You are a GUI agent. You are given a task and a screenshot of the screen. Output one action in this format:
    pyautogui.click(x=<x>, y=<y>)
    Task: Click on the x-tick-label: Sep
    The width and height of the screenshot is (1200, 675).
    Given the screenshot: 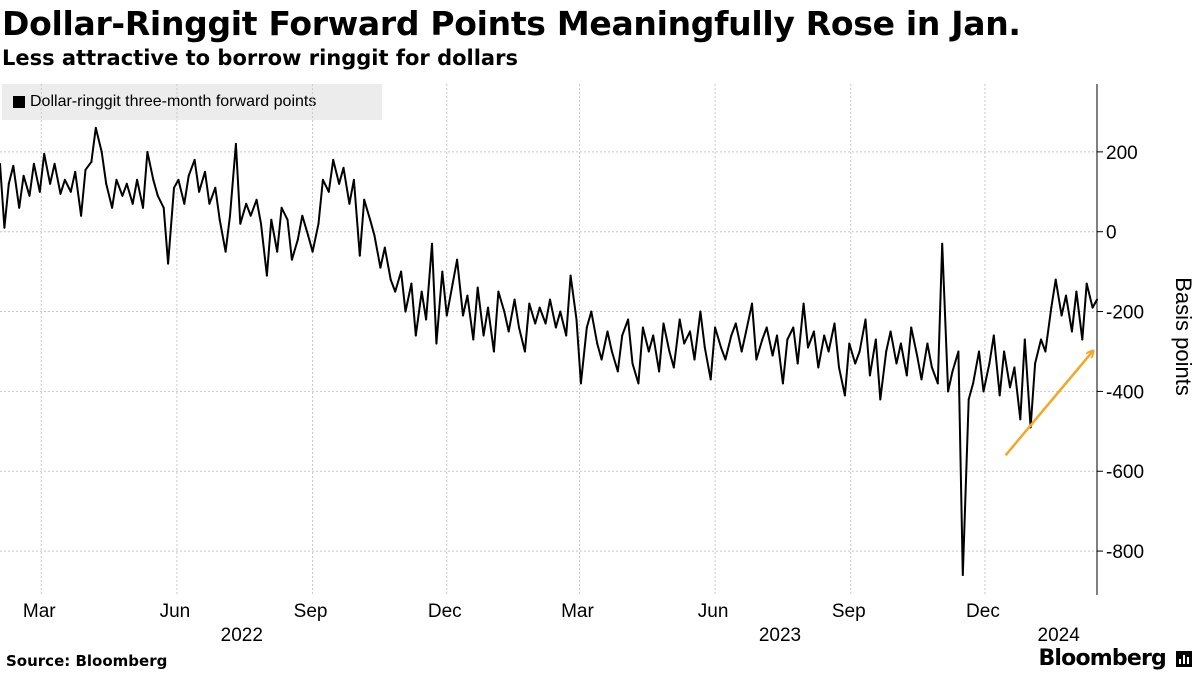 What is the action you would take?
    pyautogui.click(x=311, y=611)
    